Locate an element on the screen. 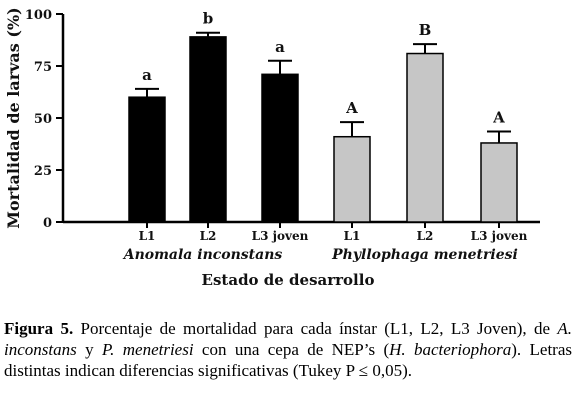 The image size is (577, 412). y-tick-label: 75 is located at coordinates (43, 67).